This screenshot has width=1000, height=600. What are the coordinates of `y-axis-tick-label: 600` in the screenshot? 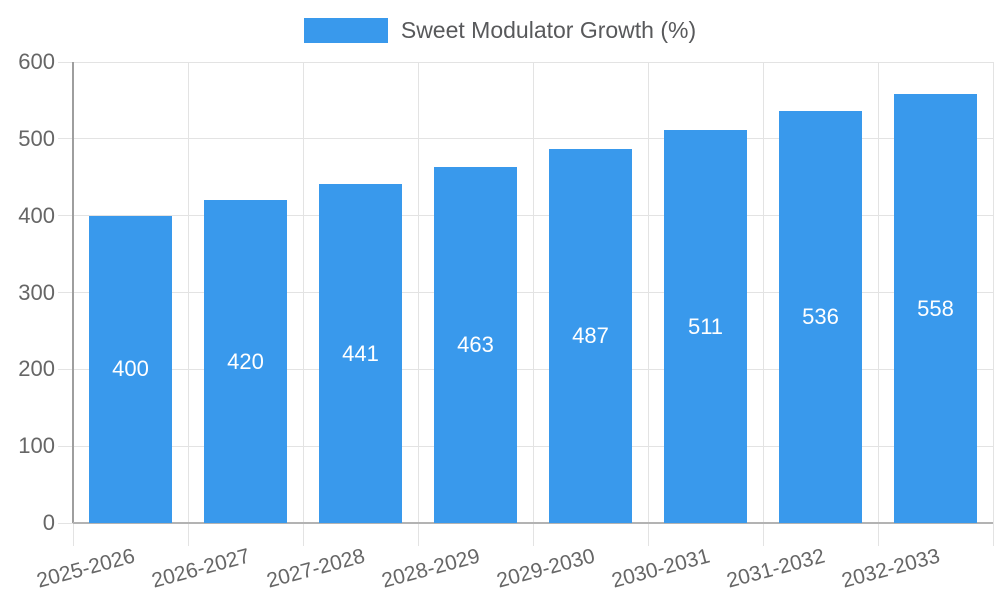 It's located at (36, 61).